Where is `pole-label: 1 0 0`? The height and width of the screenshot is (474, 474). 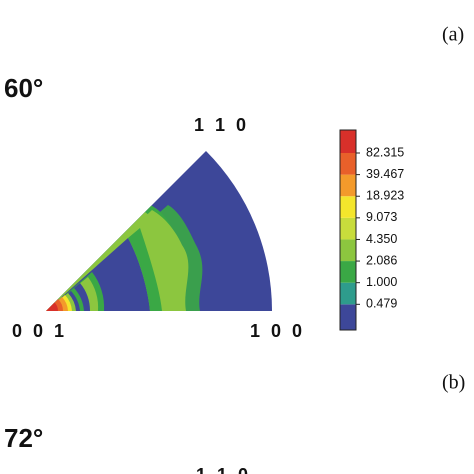
pole-label: 1 0 0 is located at coordinates (277, 331).